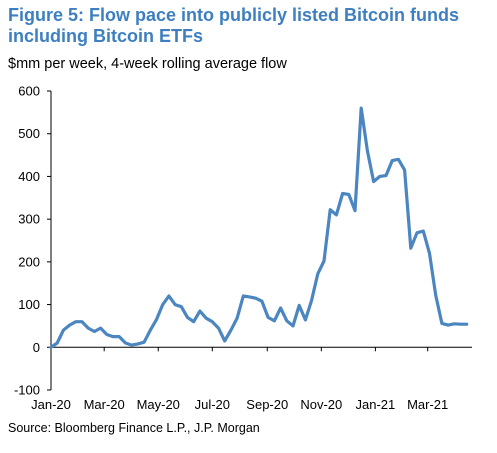  I want to click on x-tick-label: Mar-21, so click(427, 404).